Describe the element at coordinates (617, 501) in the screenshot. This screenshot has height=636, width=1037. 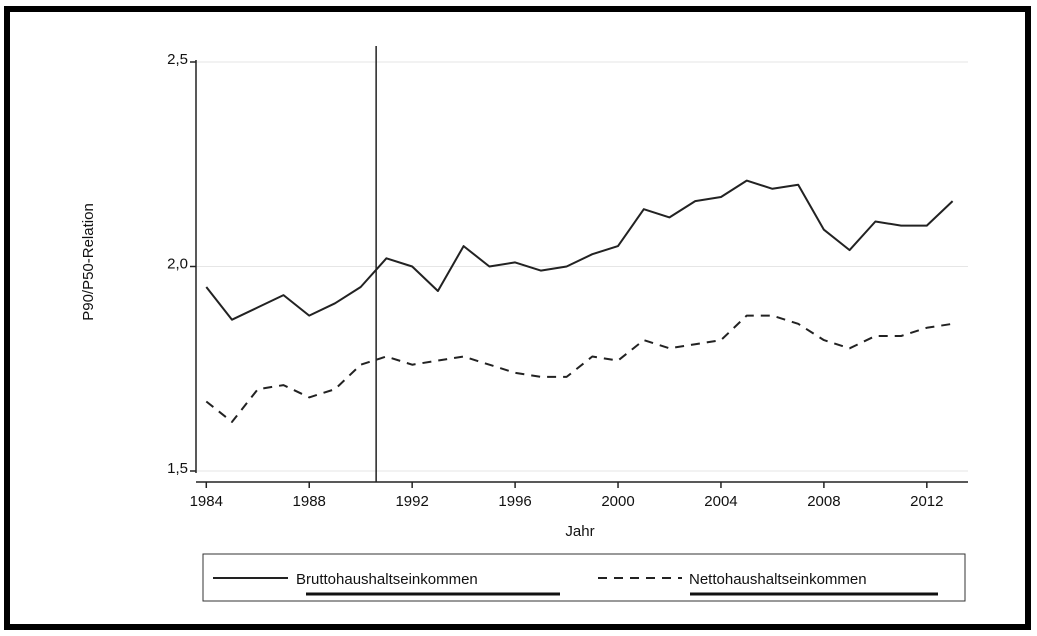
I see `x-tick-label: 2000` at that location.